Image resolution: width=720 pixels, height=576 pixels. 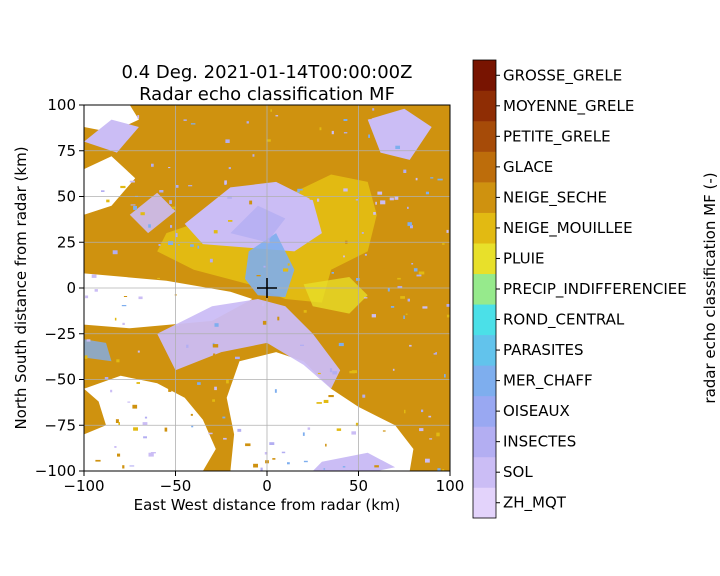 I want to click on x-tick-label: −50, so click(x=176, y=486).